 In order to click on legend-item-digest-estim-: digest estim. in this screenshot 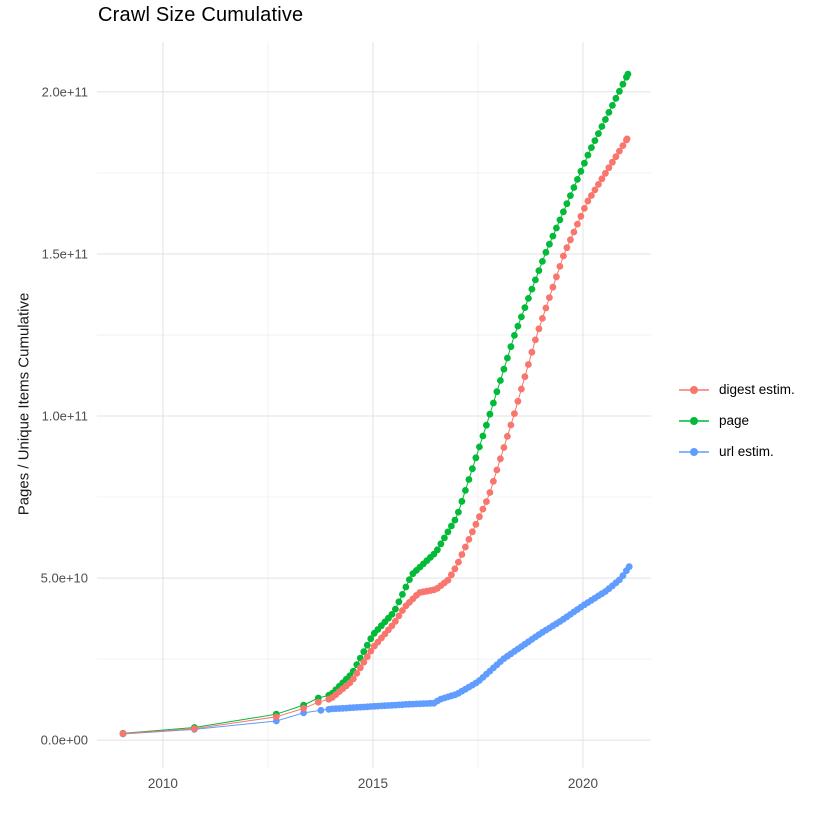, I will do `click(736, 389)`.